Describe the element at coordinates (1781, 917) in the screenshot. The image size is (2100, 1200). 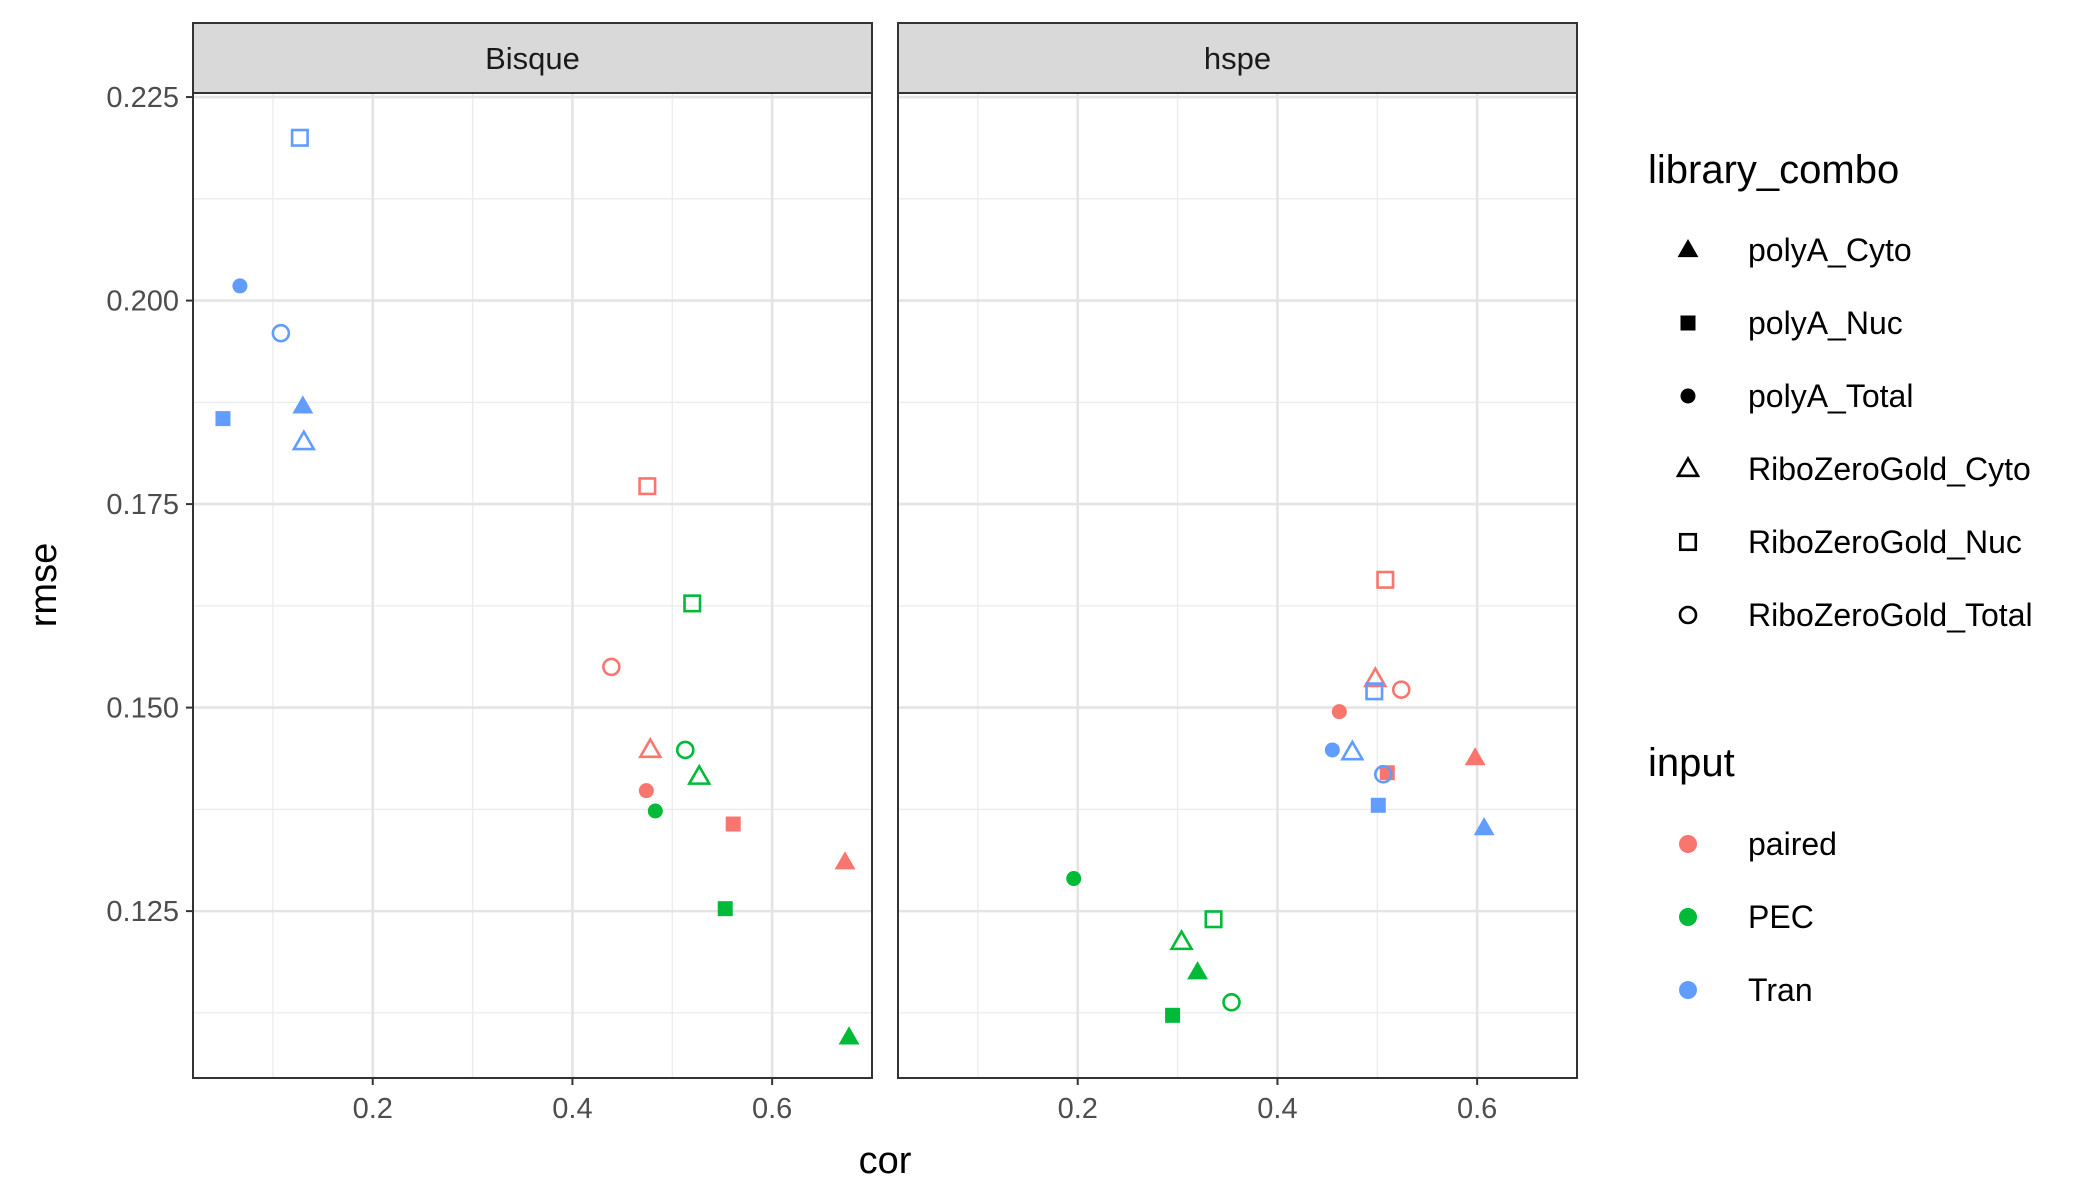
I see `legend-label: PEC` at that location.